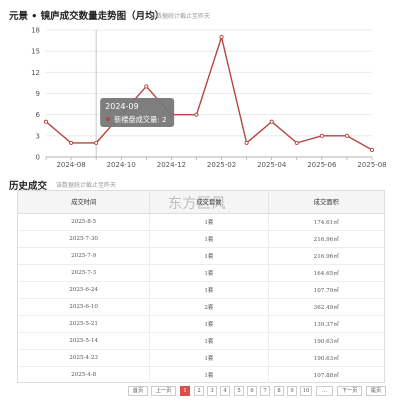 The image size is (400, 401). Describe the element at coordinates (84, 307) in the screenshot. I see `cell-time: 2025-6-10` at that location.